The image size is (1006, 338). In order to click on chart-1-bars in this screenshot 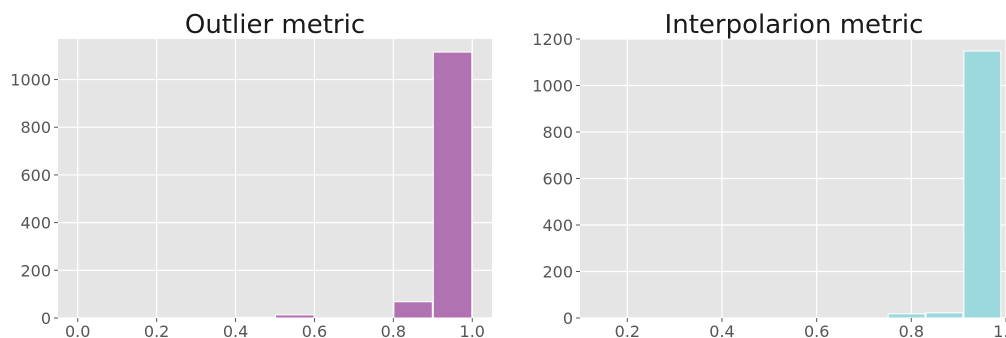, I will do `click(944, 184)`.